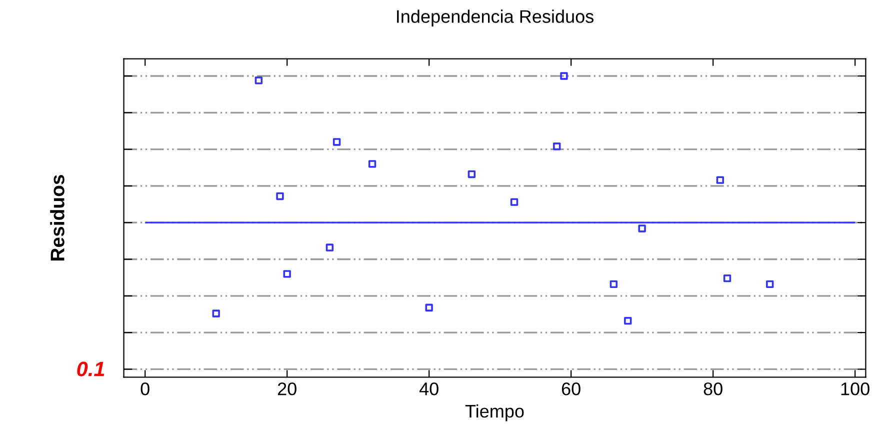 The height and width of the screenshot is (436, 878). I want to click on x-tick-label: 80, so click(713, 389).